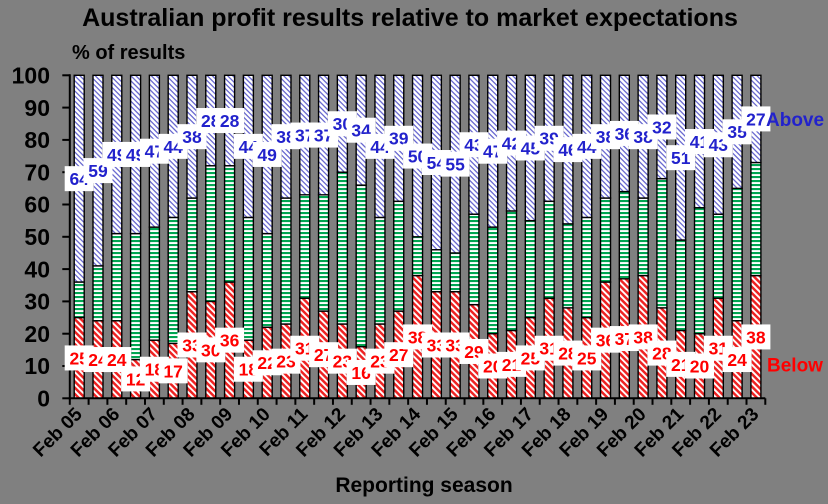 Image resolution: width=828 pixels, height=504 pixels. I want to click on svg-text: % of results, so click(128, 53).